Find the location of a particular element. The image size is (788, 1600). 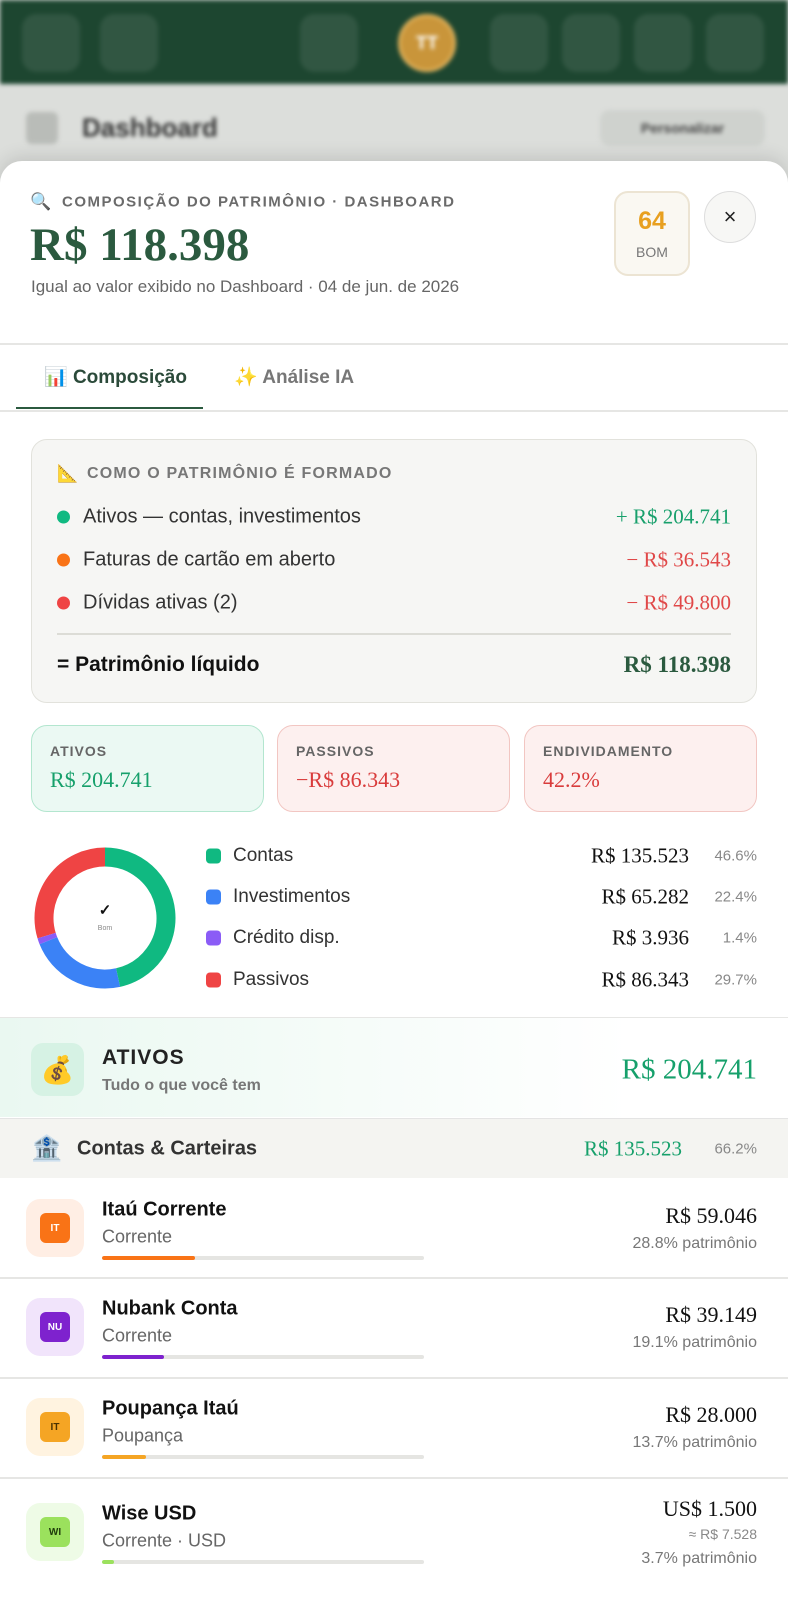

legend-label: Investimentos is located at coordinates (292, 896).